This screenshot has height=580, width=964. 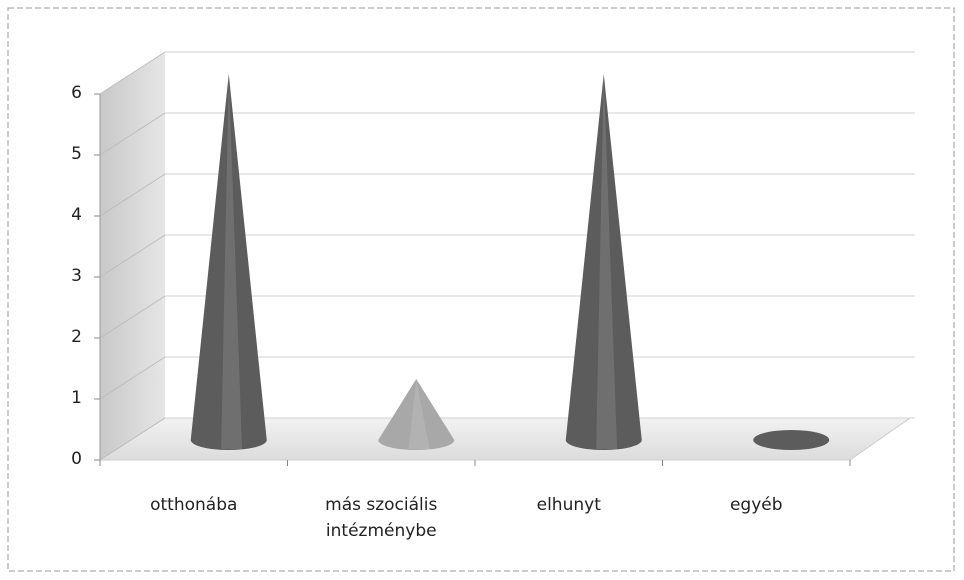 I want to click on x-tick-label: elhunyt, so click(x=568, y=505).